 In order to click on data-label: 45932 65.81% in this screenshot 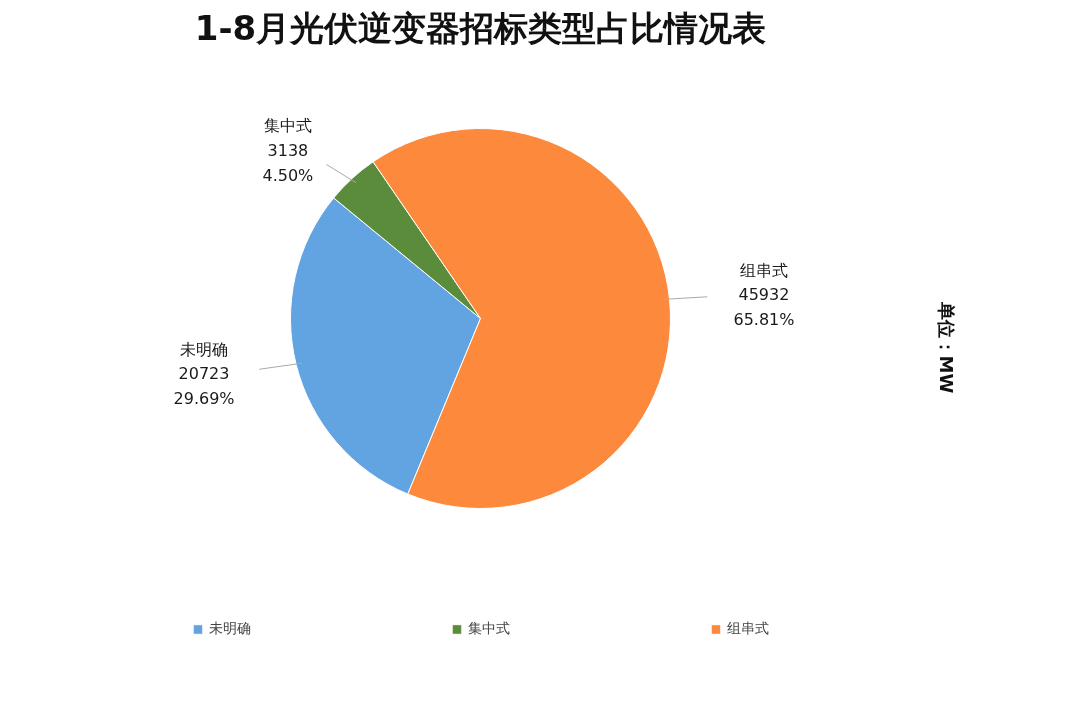, I will do `click(764, 307)`.